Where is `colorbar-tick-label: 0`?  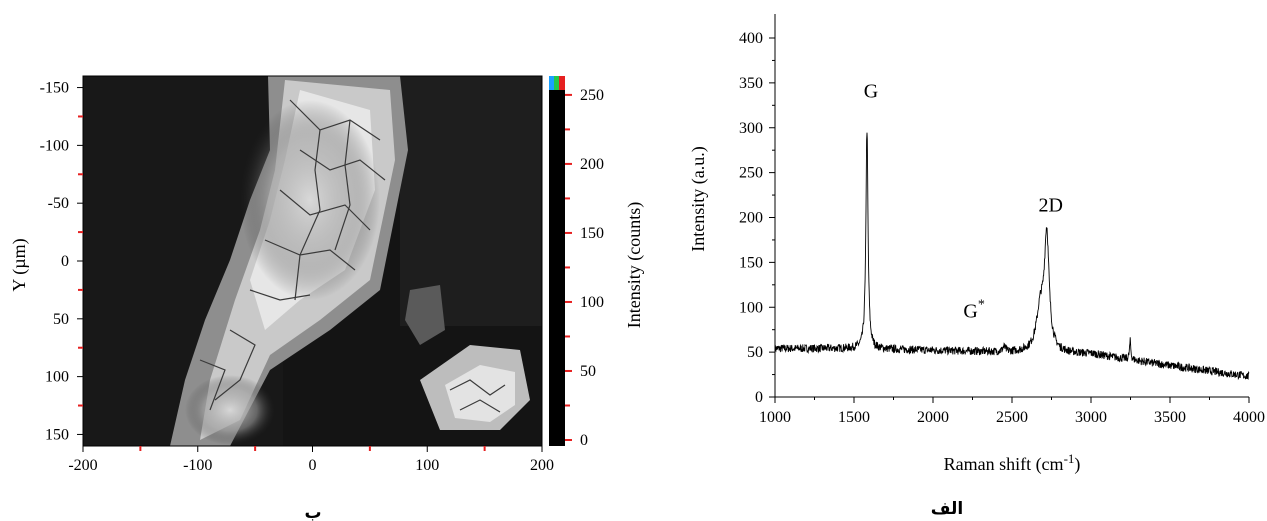
colorbar-tick-label: 0 is located at coordinates (584, 440).